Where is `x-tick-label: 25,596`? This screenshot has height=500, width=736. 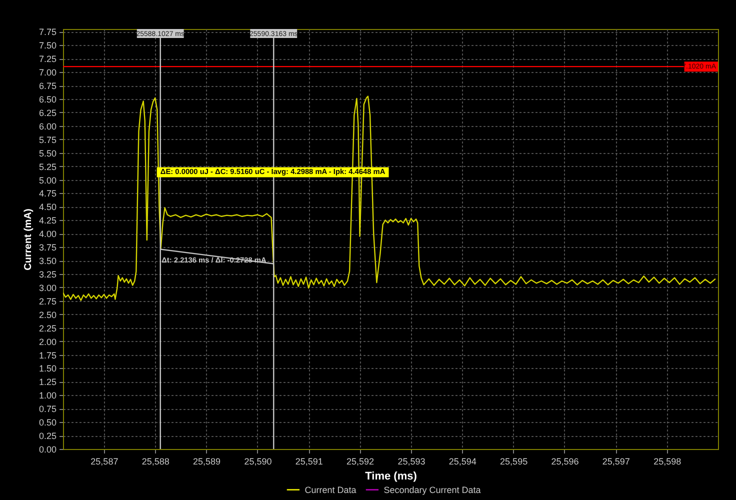
x-tick-label: 25,596 is located at coordinates (565, 461).